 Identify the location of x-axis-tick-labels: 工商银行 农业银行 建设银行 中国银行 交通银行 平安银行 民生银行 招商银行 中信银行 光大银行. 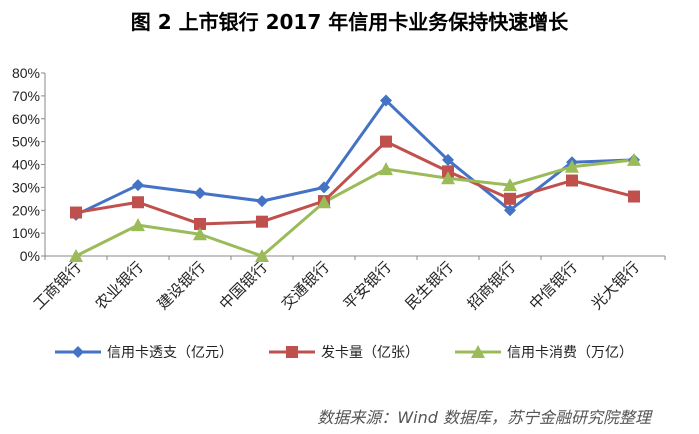
(336, 285).